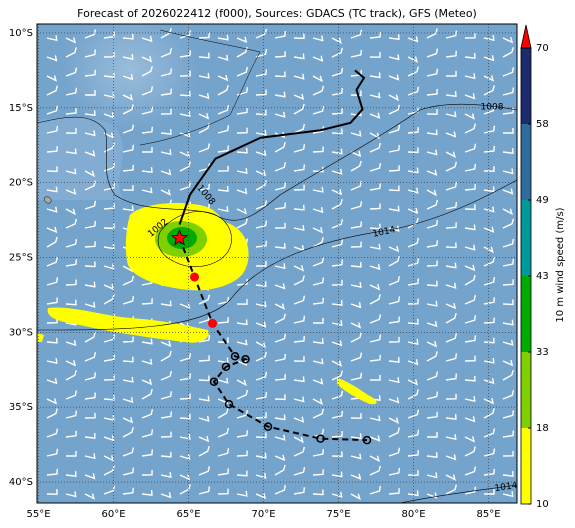 Image resolution: width=575 pixels, height=528 pixels. What do you see at coordinates (38, 514) in the screenshot?
I see `x-tick-label: 55°E` at bounding box center [38, 514].